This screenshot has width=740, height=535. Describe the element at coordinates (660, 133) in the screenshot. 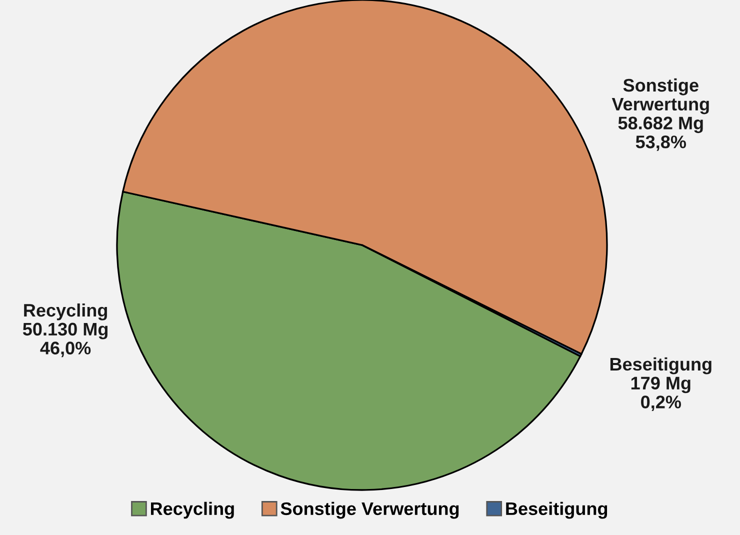

I see `data-label: 58.682 Mg 53,8%` at that location.